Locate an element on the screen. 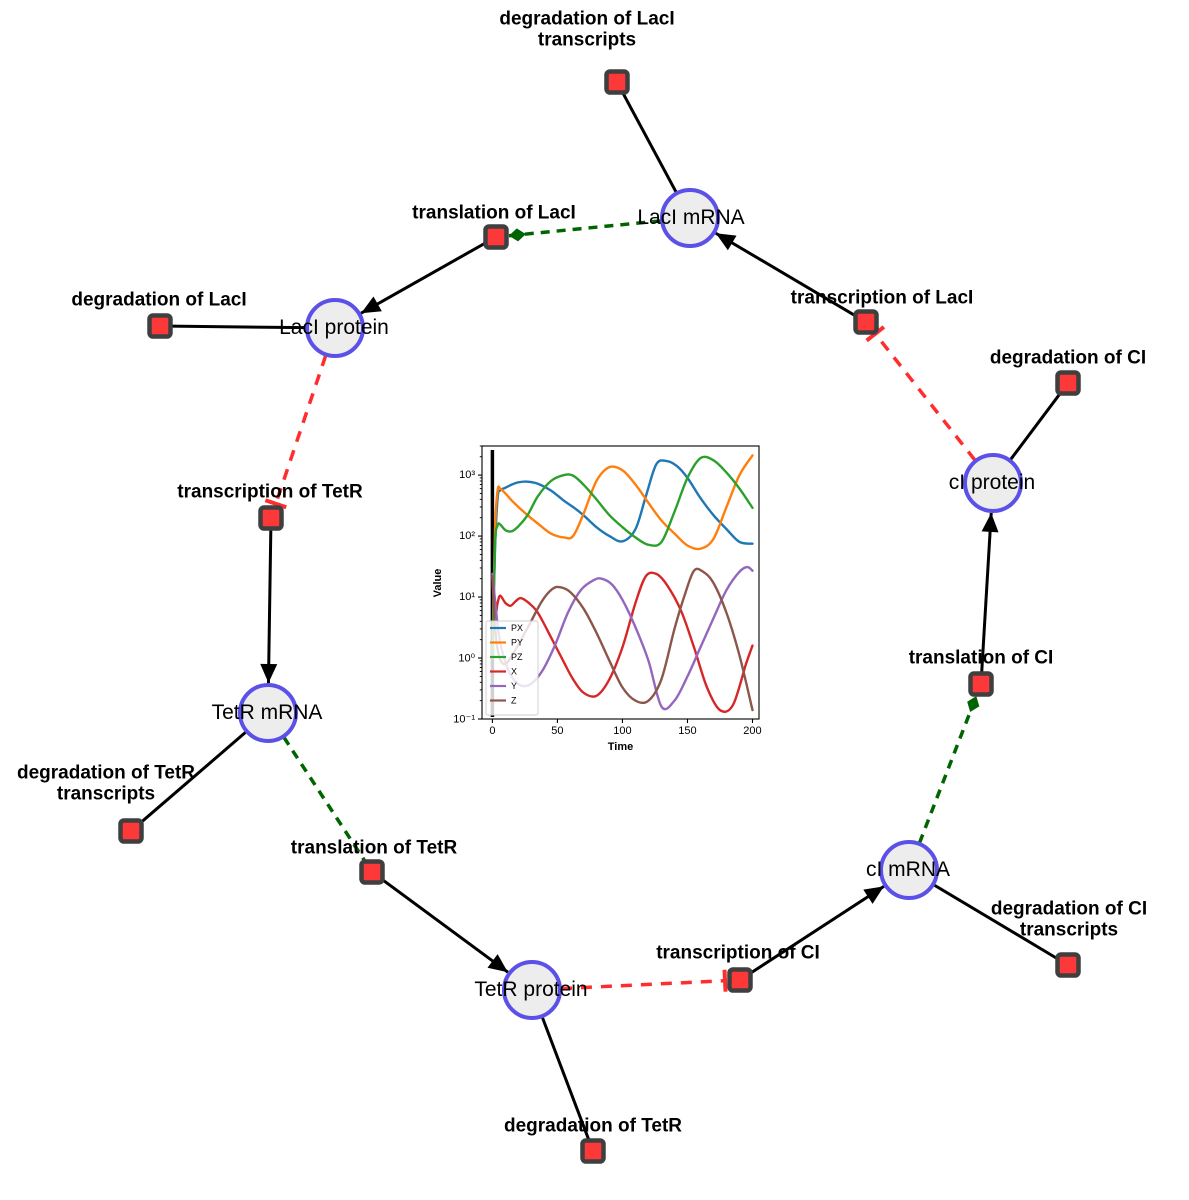 This screenshot has width=1189, height=1200. species-label-ci_prot: cI protein is located at coordinates (992, 482).